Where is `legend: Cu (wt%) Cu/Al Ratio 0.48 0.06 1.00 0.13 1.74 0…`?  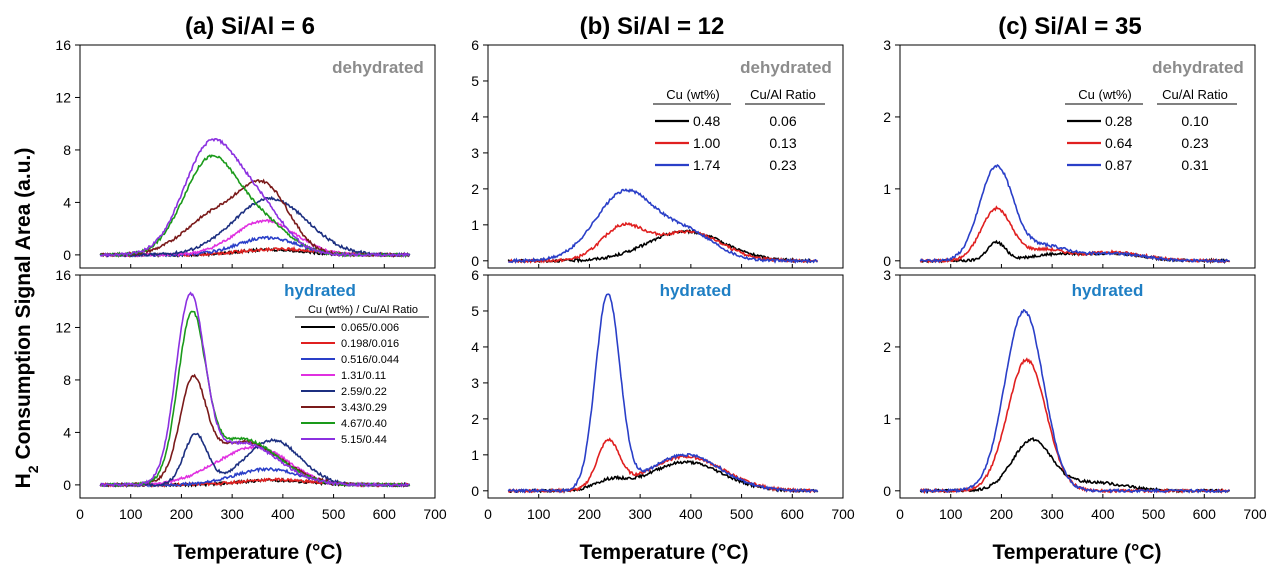
legend: Cu (wt%) Cu/Al Ratio 0.48 0.06 1.00 0.13 1.74 0… is located at coordinates (739, 130).